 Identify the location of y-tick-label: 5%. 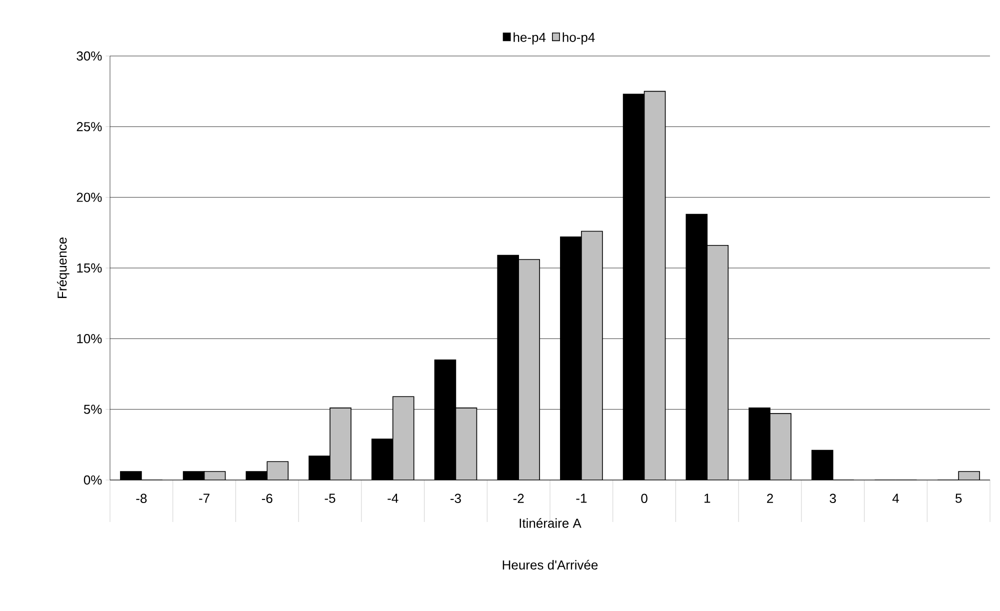
(93, 409).